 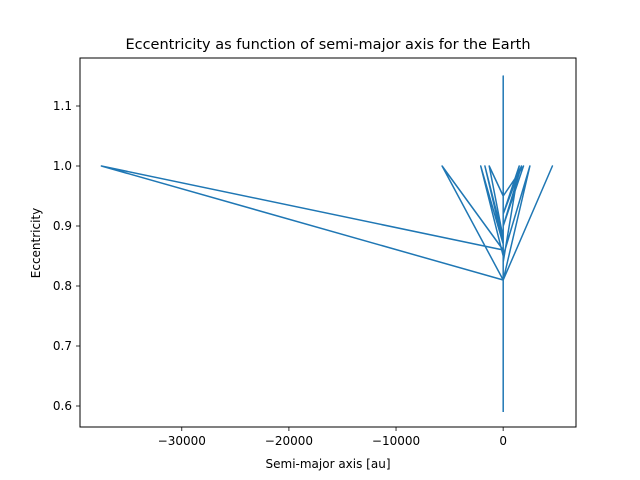 I want to click on y-axis-label: Eccentricity, so click(x=36, y=243).